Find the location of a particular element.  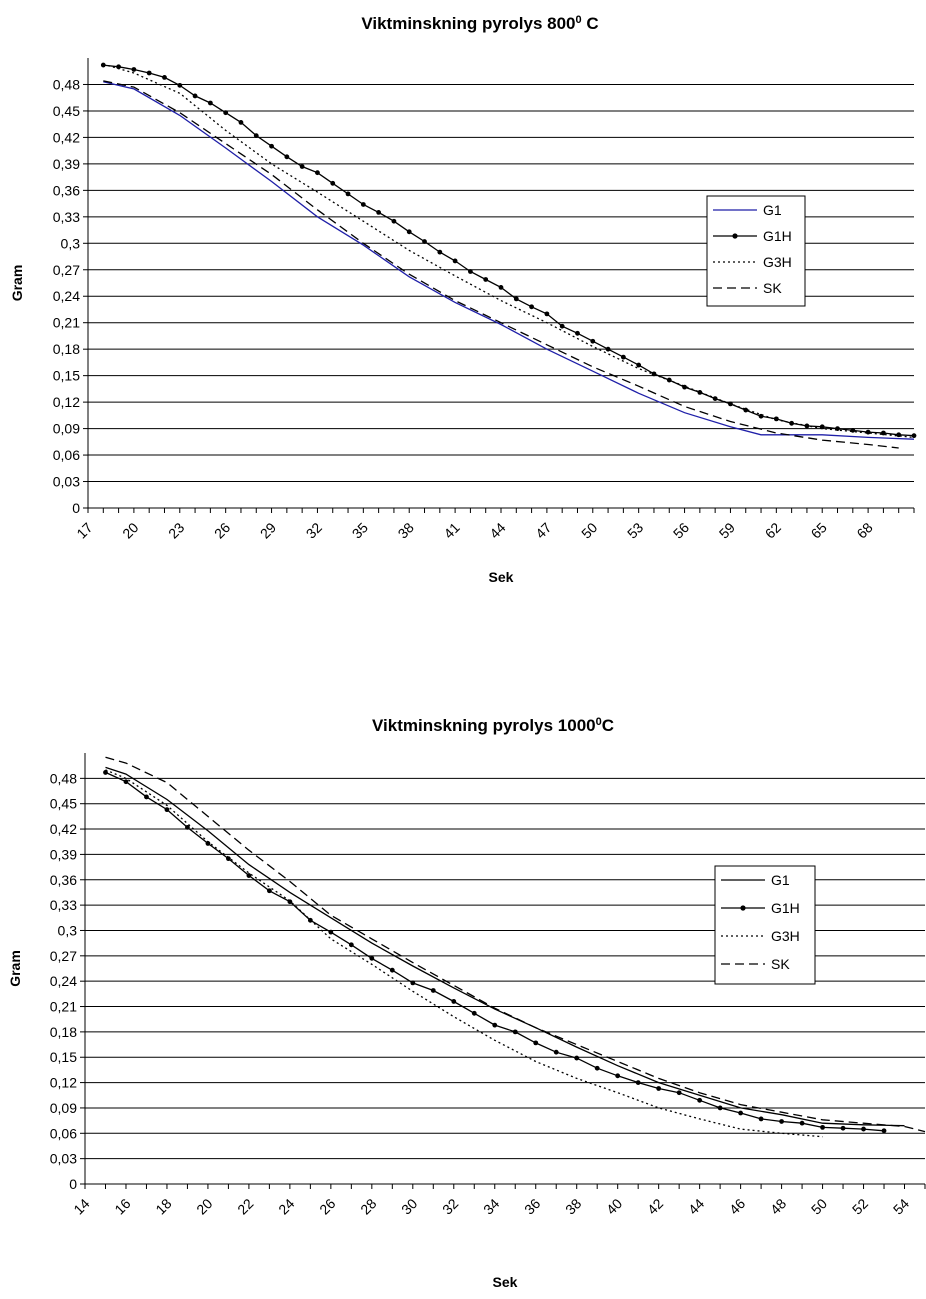

chart2-y-tick-label: 0 is located at coordinates (73, 1184).